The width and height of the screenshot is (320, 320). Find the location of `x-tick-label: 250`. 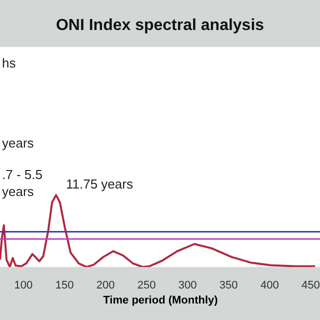

x-tick-label: 250 is located at coordinates (146, 286).